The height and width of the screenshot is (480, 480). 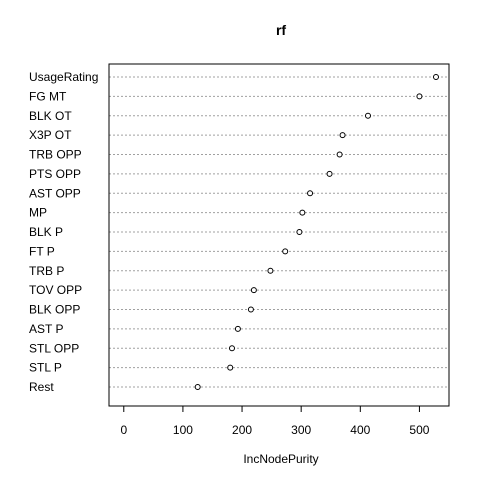 What do you see at coordinates (419, 430) in the screenshot?
I see `x-tick-label: 500` at bounding box center [419, 430].